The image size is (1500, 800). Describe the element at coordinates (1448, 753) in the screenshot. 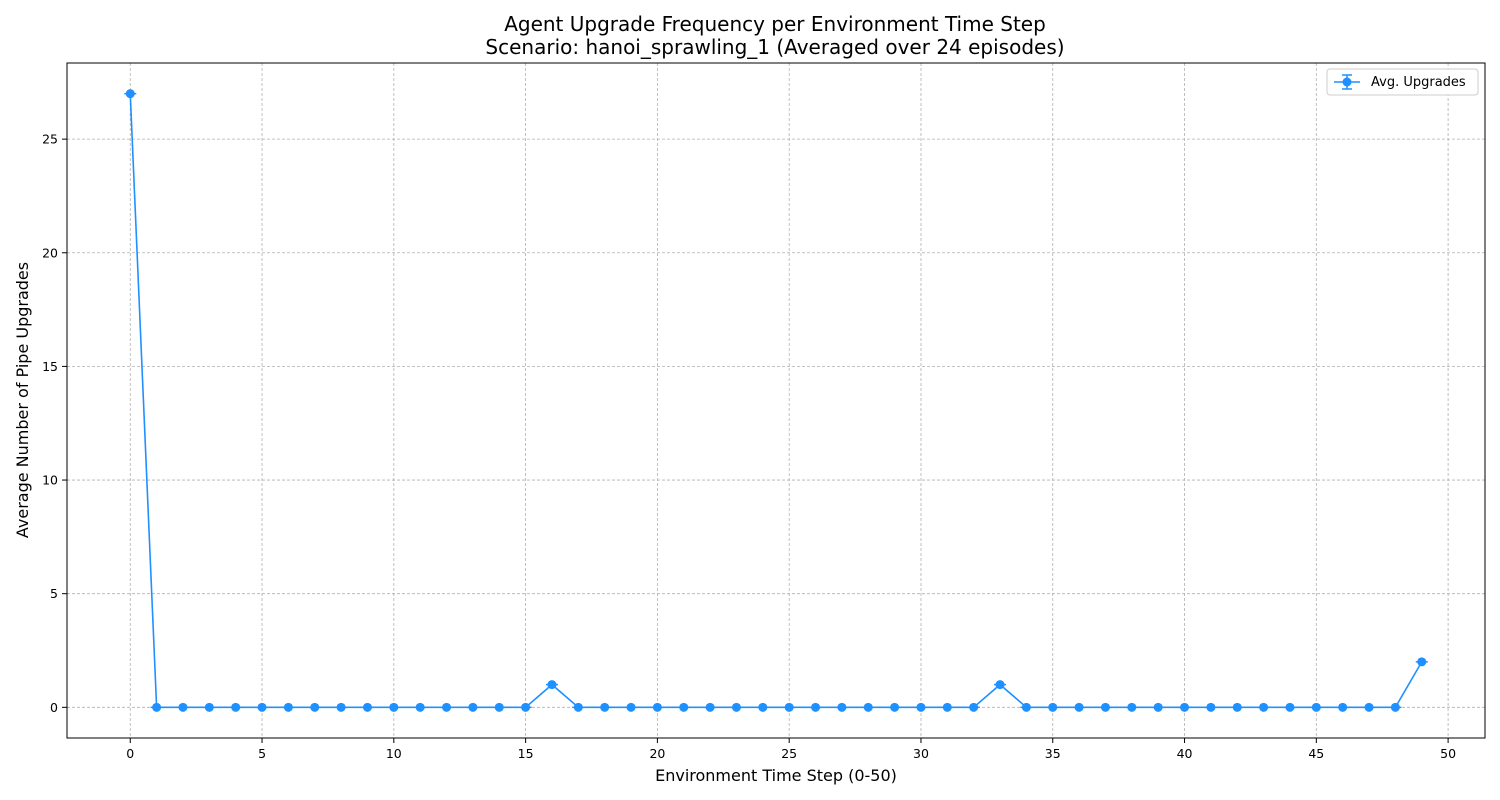

I see `x-tick-label: 50` at that location.